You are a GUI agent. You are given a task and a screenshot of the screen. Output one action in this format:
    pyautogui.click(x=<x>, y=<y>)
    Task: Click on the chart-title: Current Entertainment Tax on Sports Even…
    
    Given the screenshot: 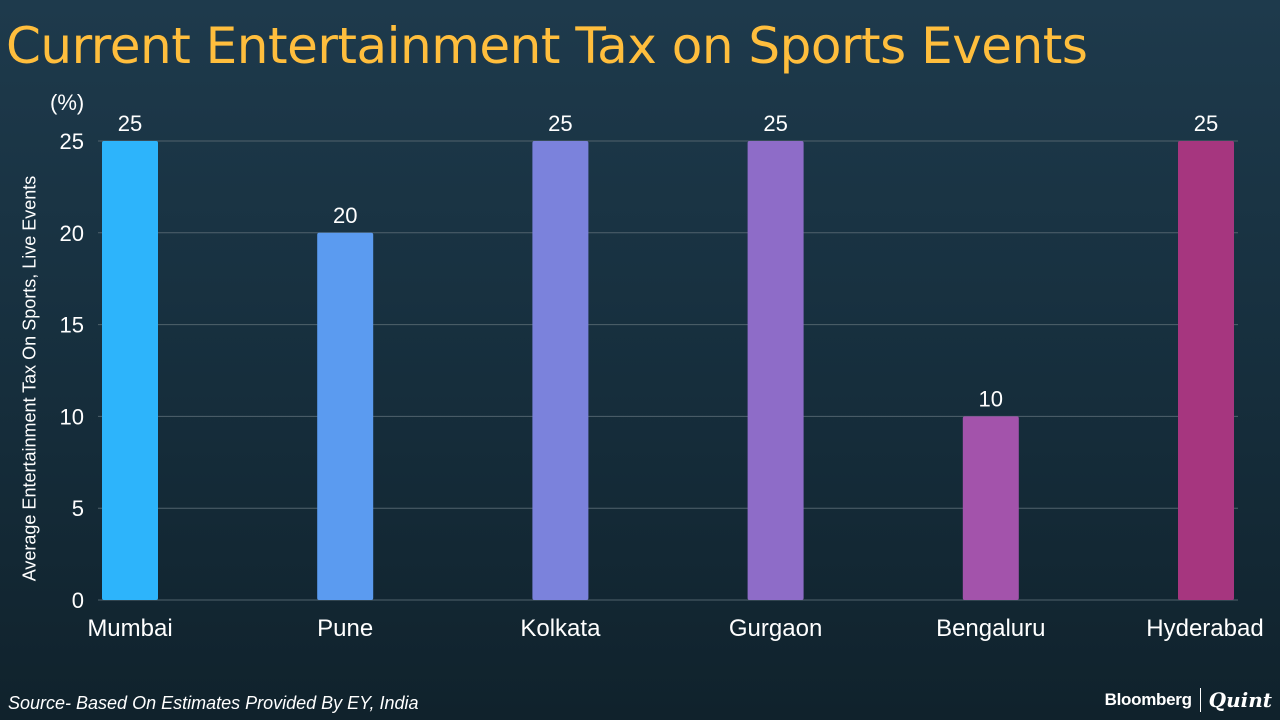 What is the action you would take?
    pyautogui.click(x=547, y=46)
    